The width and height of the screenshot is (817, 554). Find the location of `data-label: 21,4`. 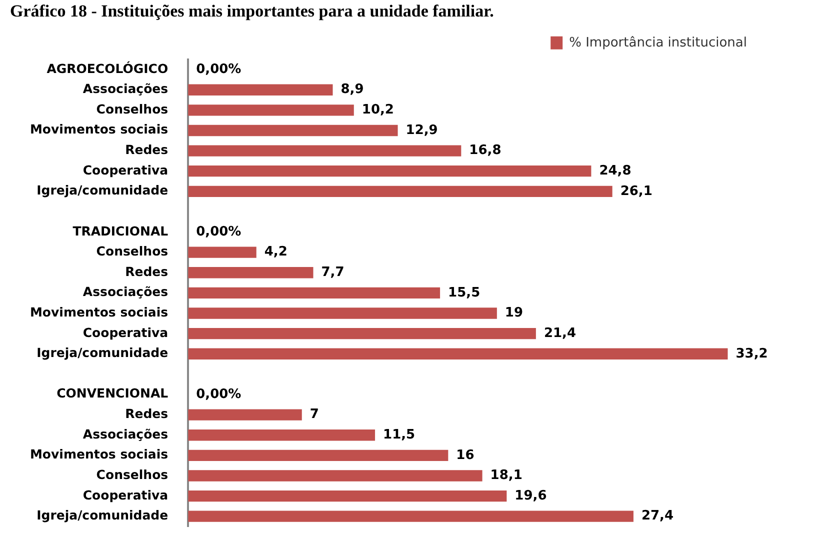

data-label: 21,4 is located at coordinates (560, 333).